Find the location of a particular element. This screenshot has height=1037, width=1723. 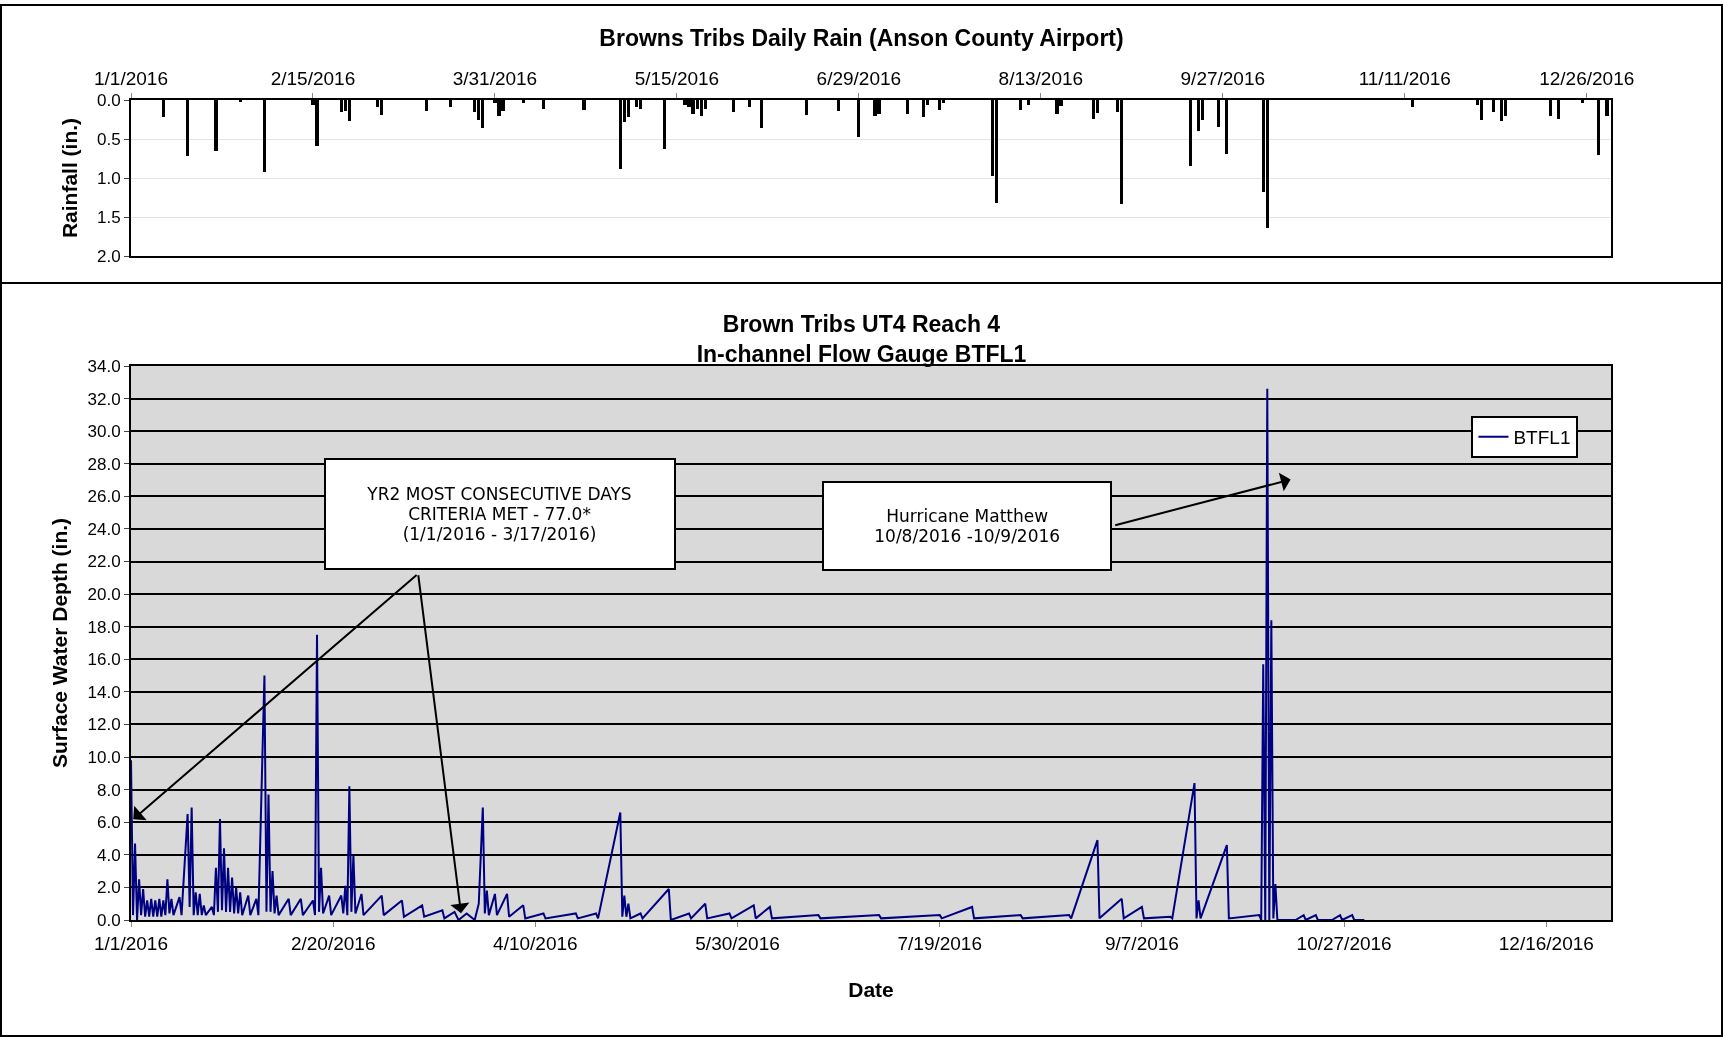

y-tick-label: 26.0 is located at coordinates (104, 497).